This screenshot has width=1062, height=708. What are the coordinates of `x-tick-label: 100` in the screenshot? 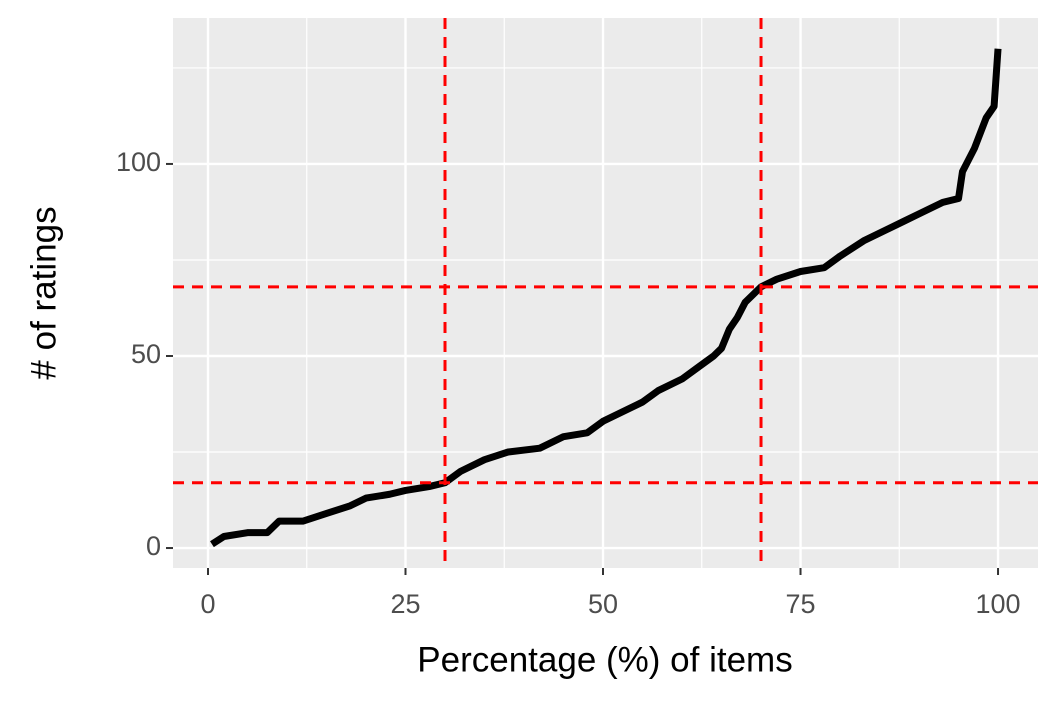 It's located at (997, 604).